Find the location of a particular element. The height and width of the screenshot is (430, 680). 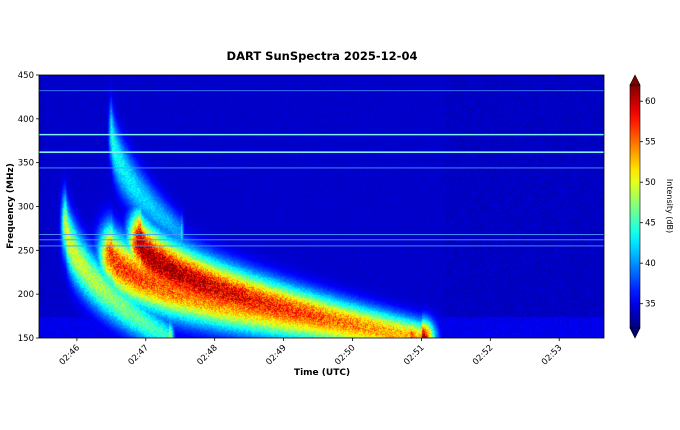

colorbar-tick-label: 50 is located at coordinates (650, 183).